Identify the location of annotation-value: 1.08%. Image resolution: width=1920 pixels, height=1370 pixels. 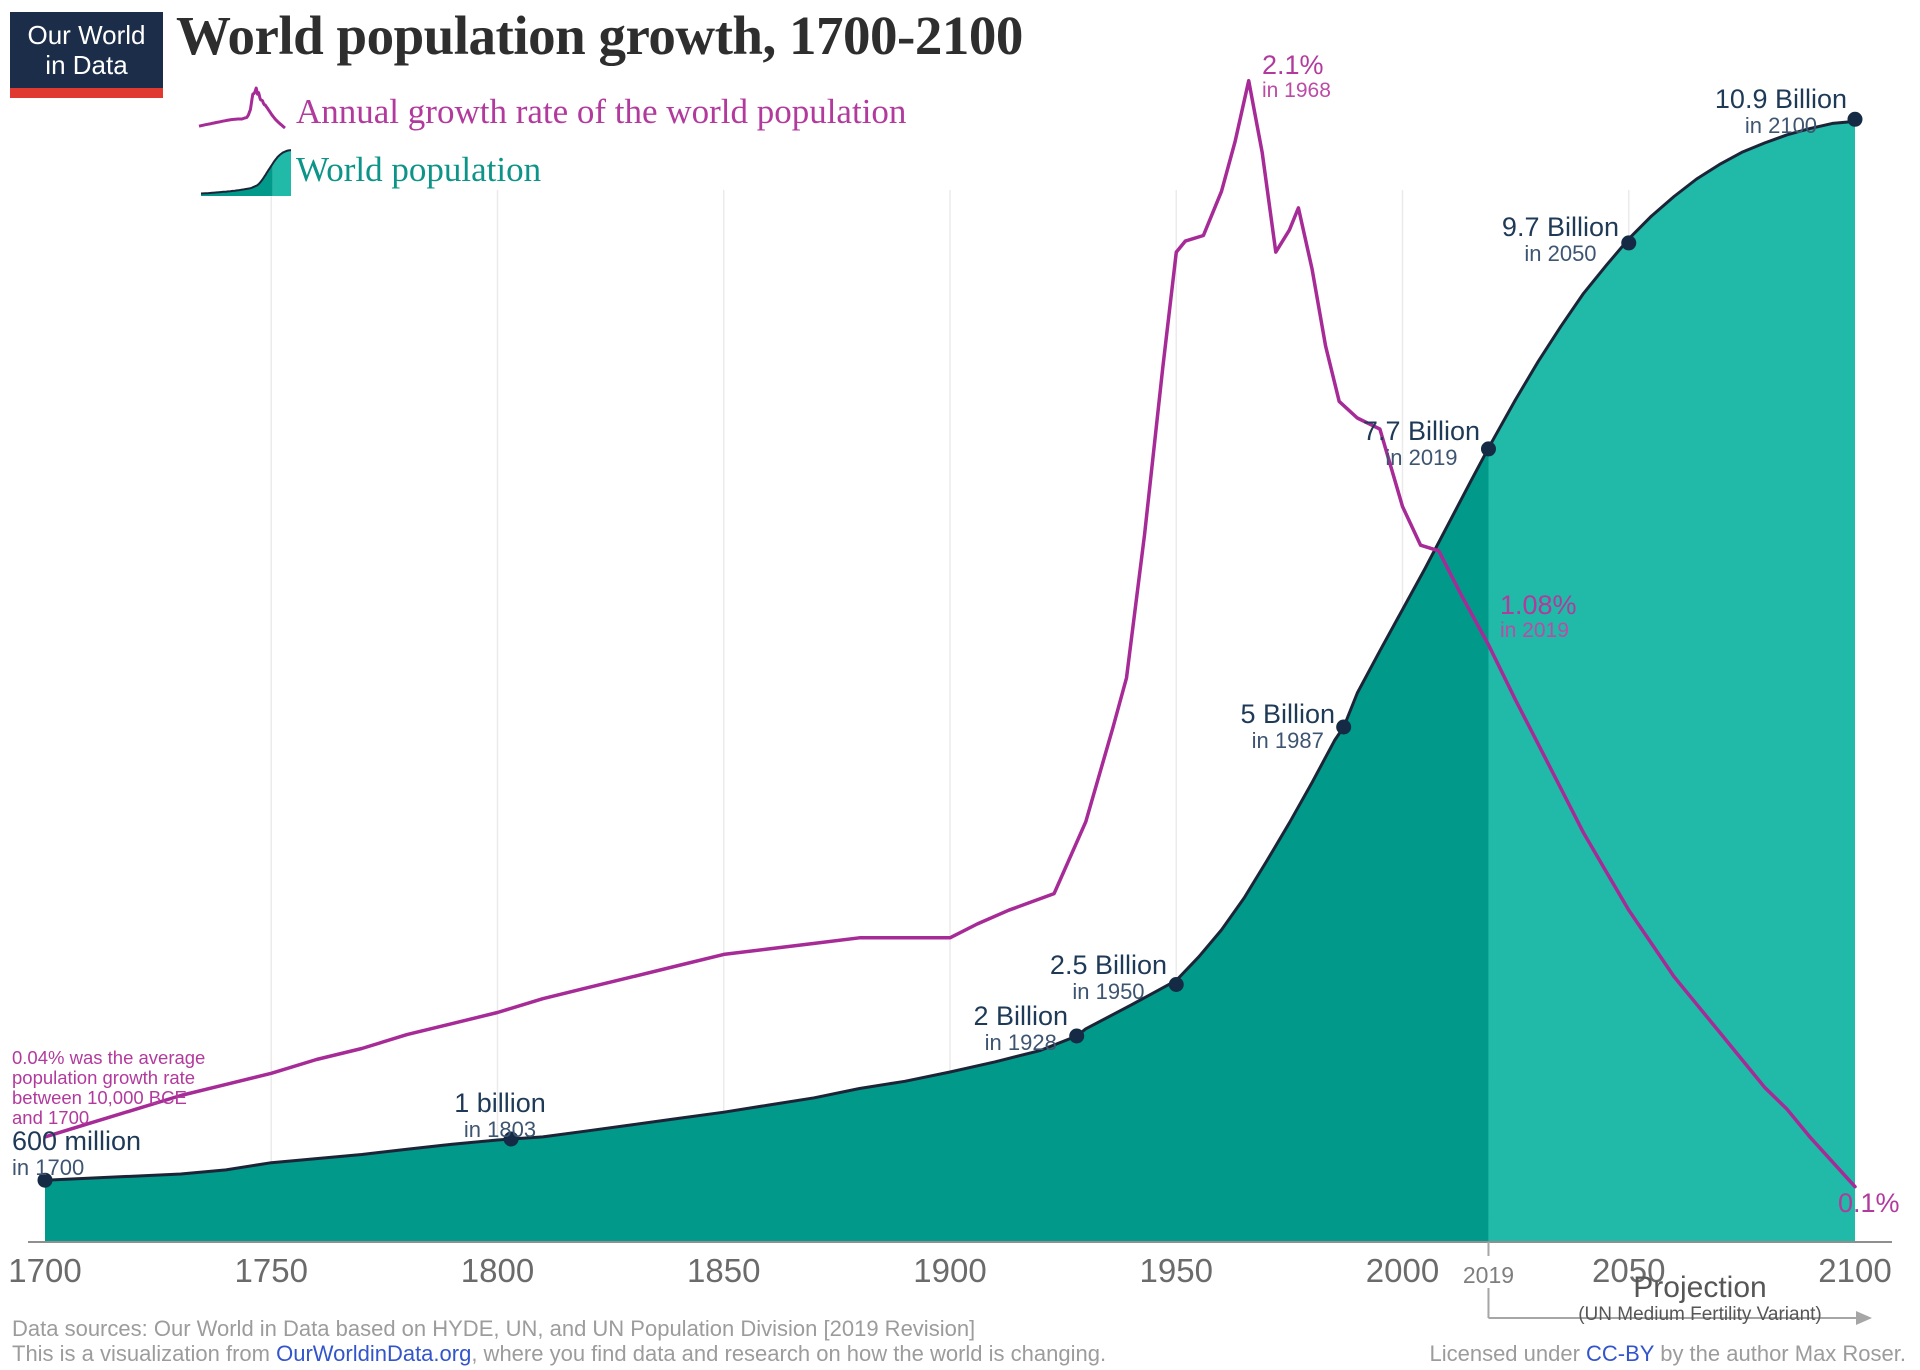
(1538, 605).